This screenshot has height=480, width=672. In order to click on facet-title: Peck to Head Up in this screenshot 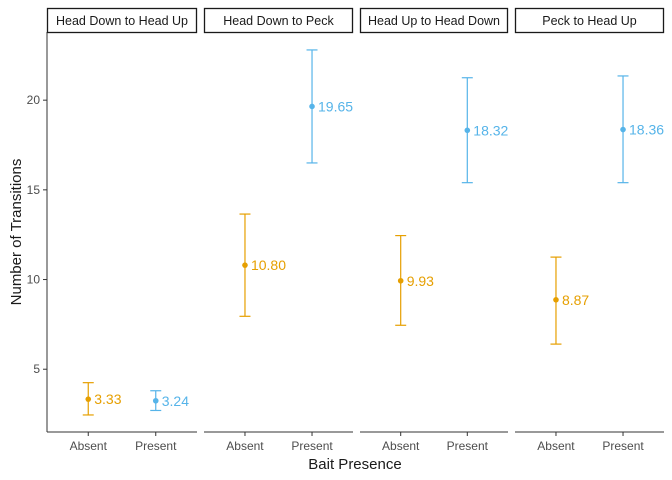, I will do `click(589, 21)`.